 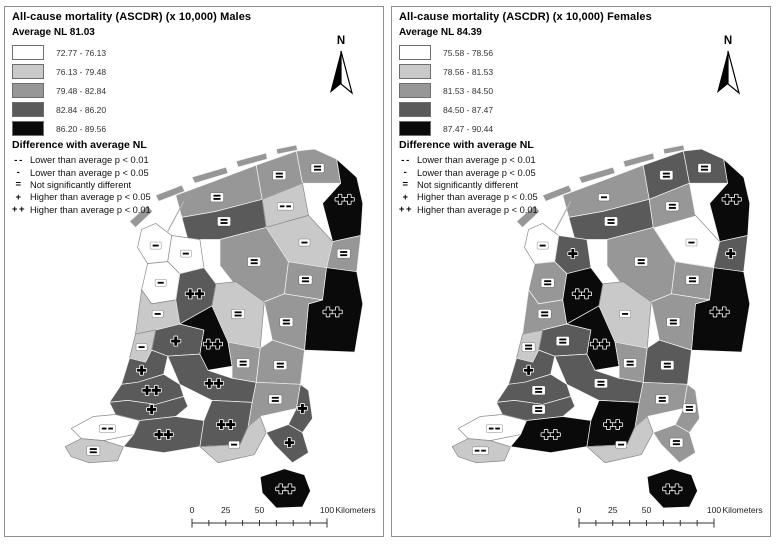 What do you see at coordinates (468, 52) in the screenshot?
I see `legend-class-label: 75.58 - 78.56` at bounding box center [468, 52].